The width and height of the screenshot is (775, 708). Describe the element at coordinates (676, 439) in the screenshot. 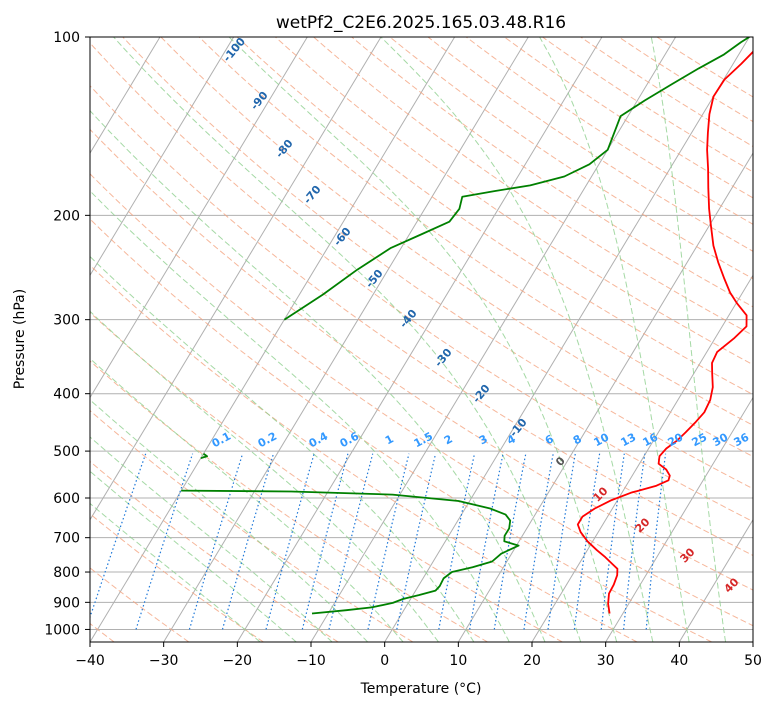

I see `mixing-ratio-label: 20` at that location.